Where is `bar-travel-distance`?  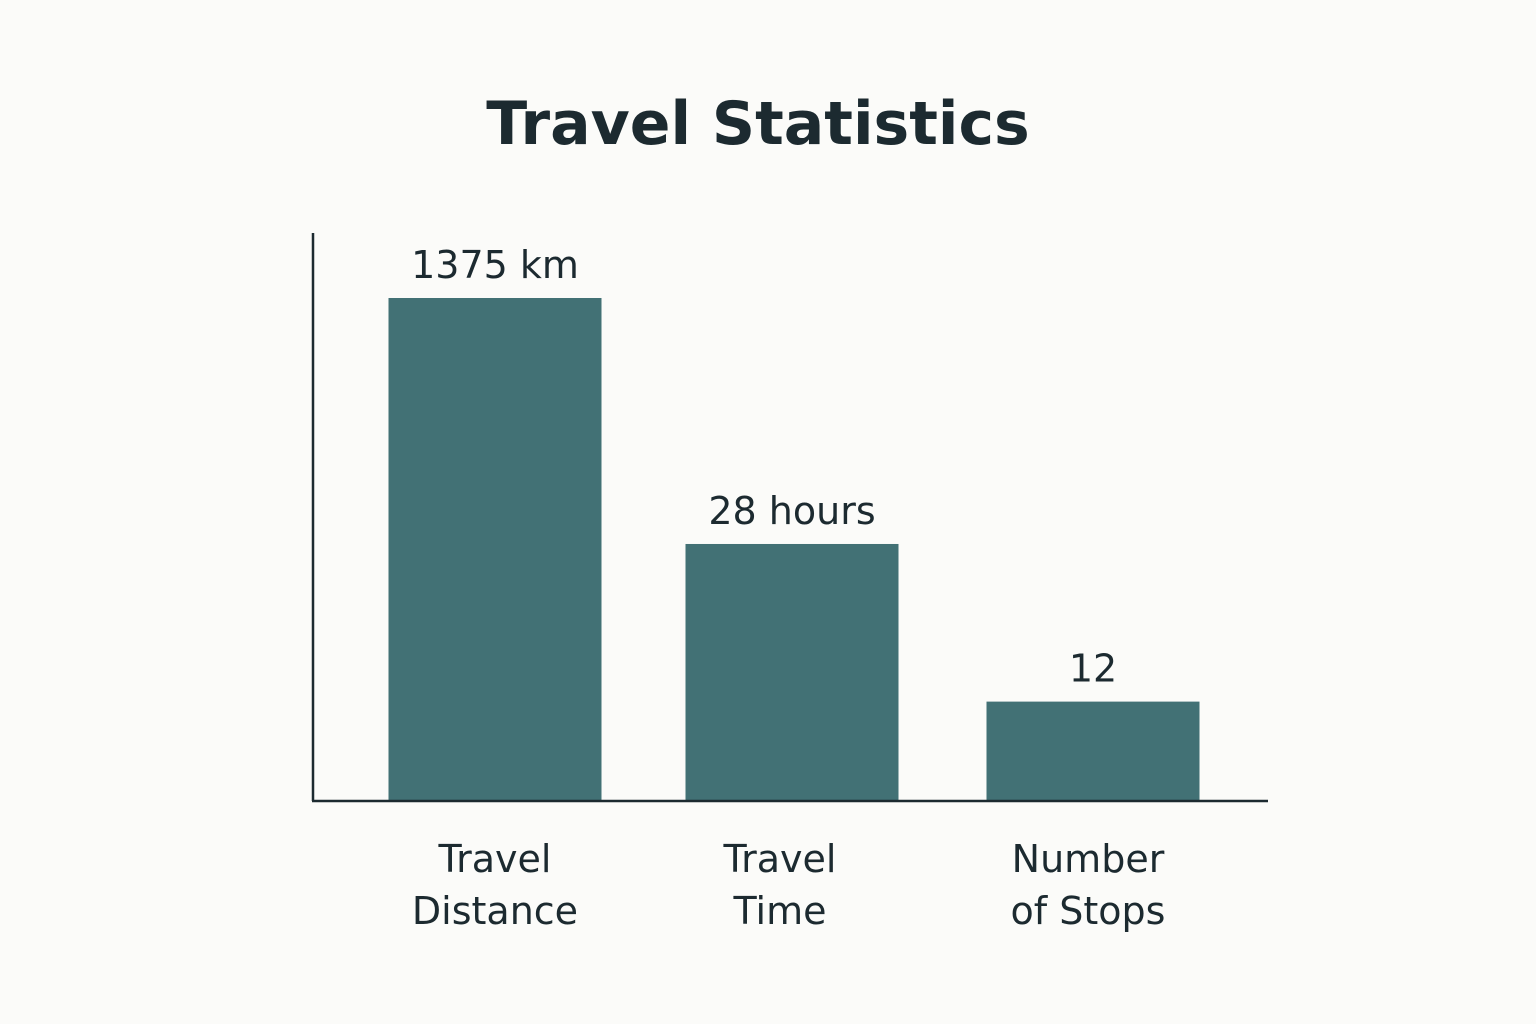 bar-travel-distance is located at coordinates (495, 549).